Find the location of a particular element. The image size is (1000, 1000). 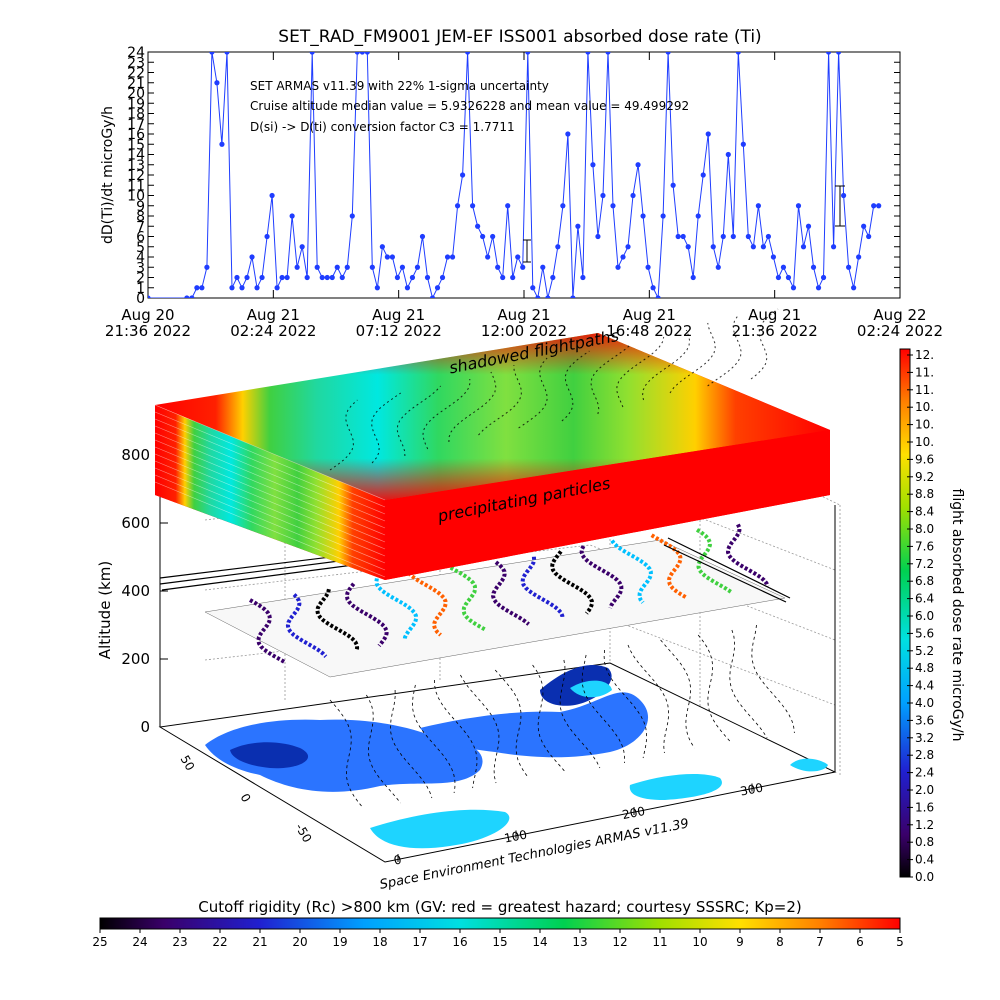

rigidity-tick-label: 10 is located at coordinates (699, 942).